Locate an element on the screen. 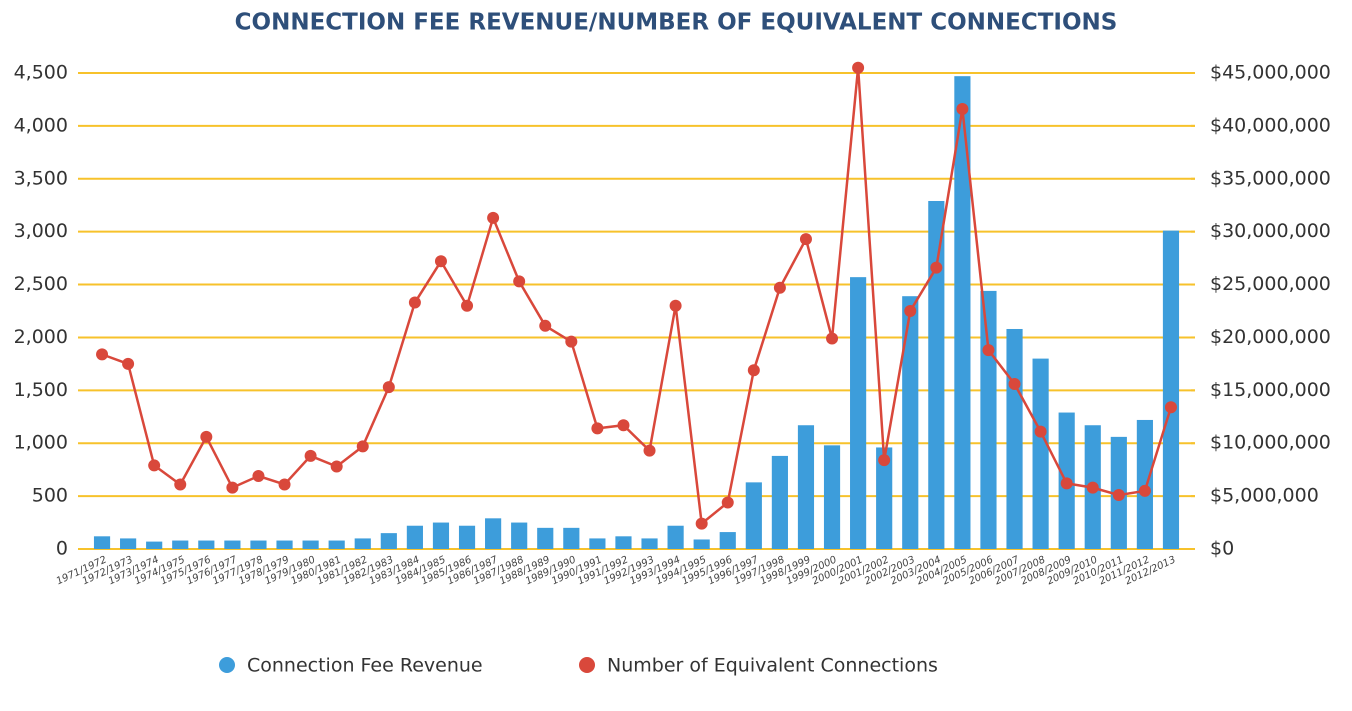  y2-tick-label: $15,000,000 is located at coordinates (1270, 390).